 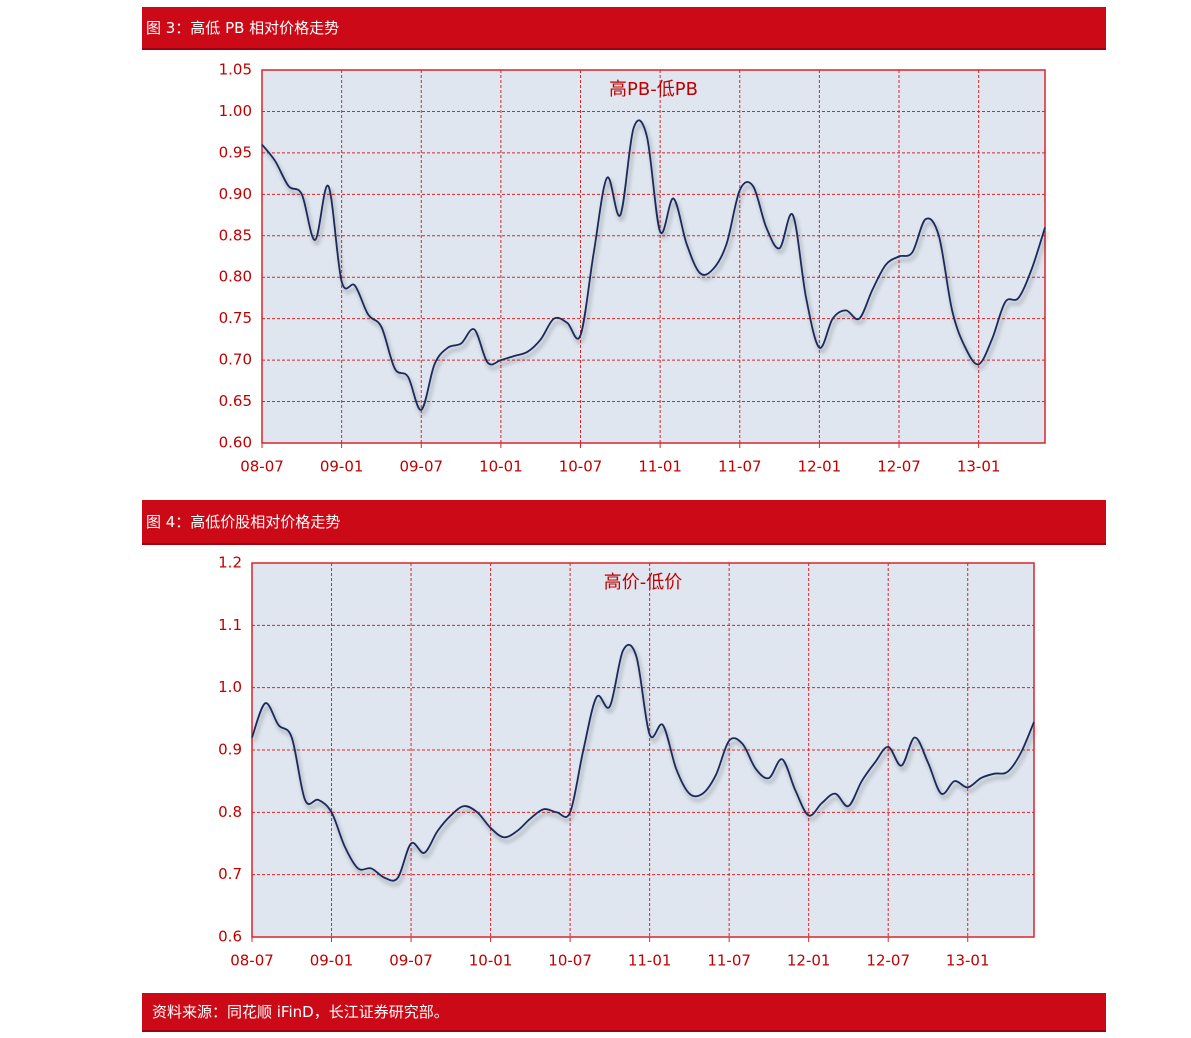 I want to click on y-tick-label: 1.05, so click(x=235, y=70).